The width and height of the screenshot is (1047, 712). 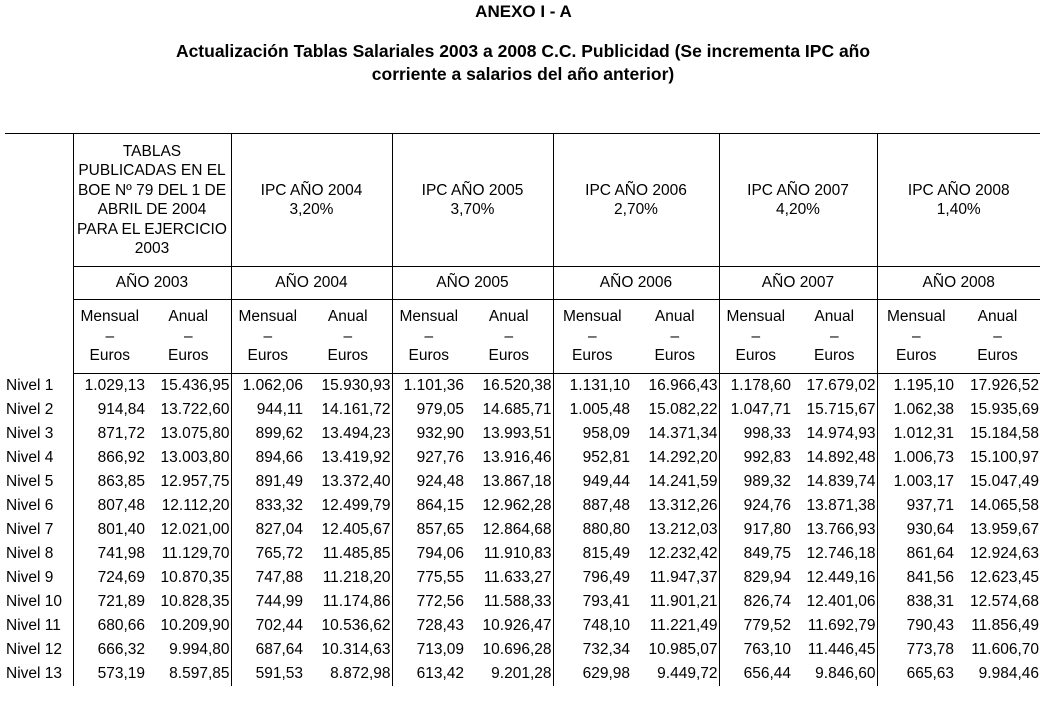 What do you see at coordinates (440, 577) in the screenshot?
I see `monthly-value-cell: 775,55` at bounding box center [440, 577].